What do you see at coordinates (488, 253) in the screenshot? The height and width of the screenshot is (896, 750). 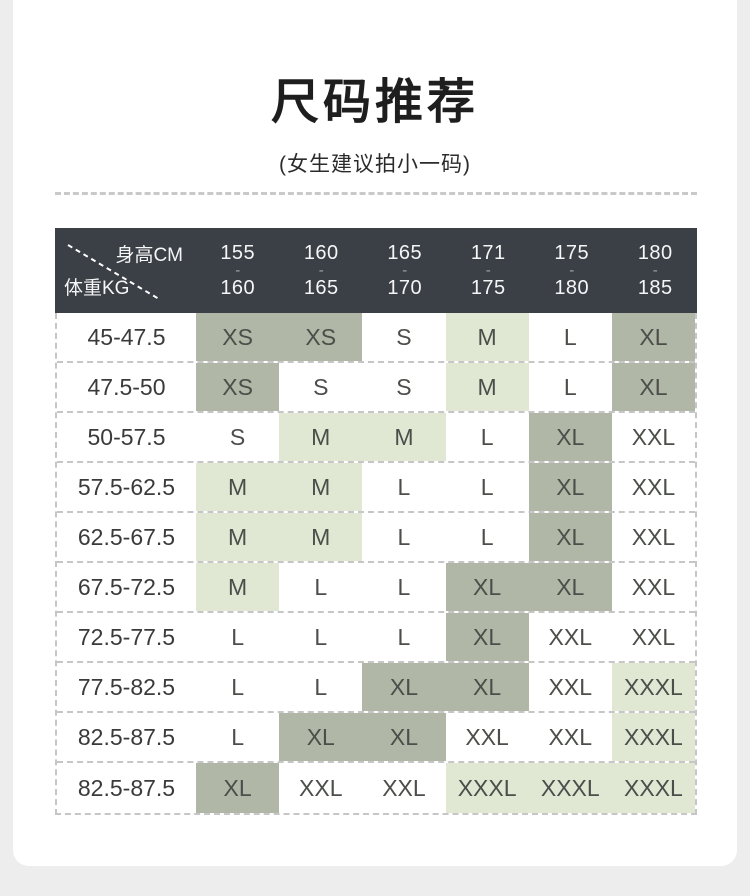 I see `height-from: 171` at bounding box center [488, 253].